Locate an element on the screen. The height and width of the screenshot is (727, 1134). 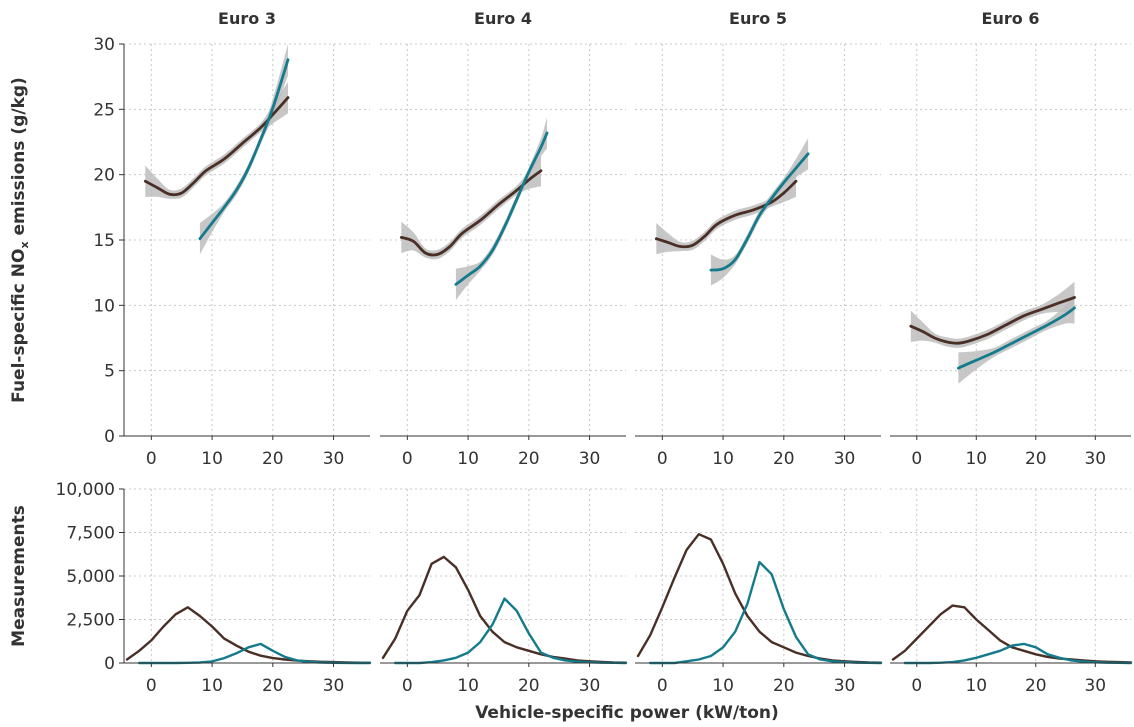
x-axis-title: Vehicle-specific power (kW/ton) is located at coordinates (627, 713).